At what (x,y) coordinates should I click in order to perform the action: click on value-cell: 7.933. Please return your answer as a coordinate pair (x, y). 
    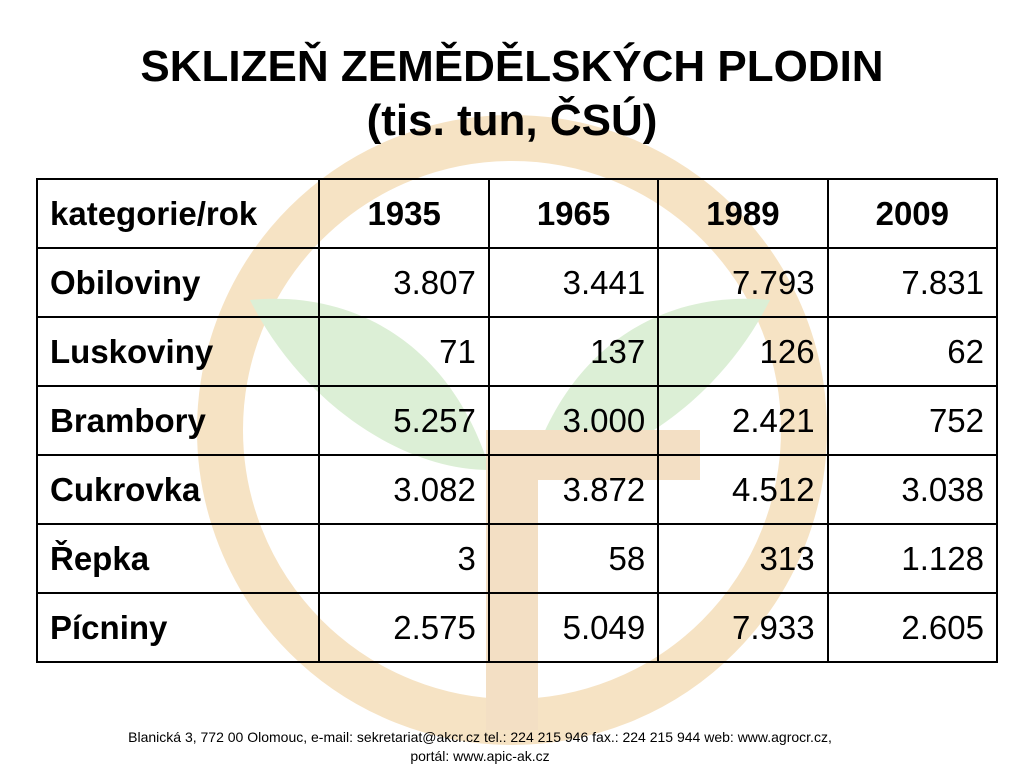
    Looking at the image, I should click on (743, 627).